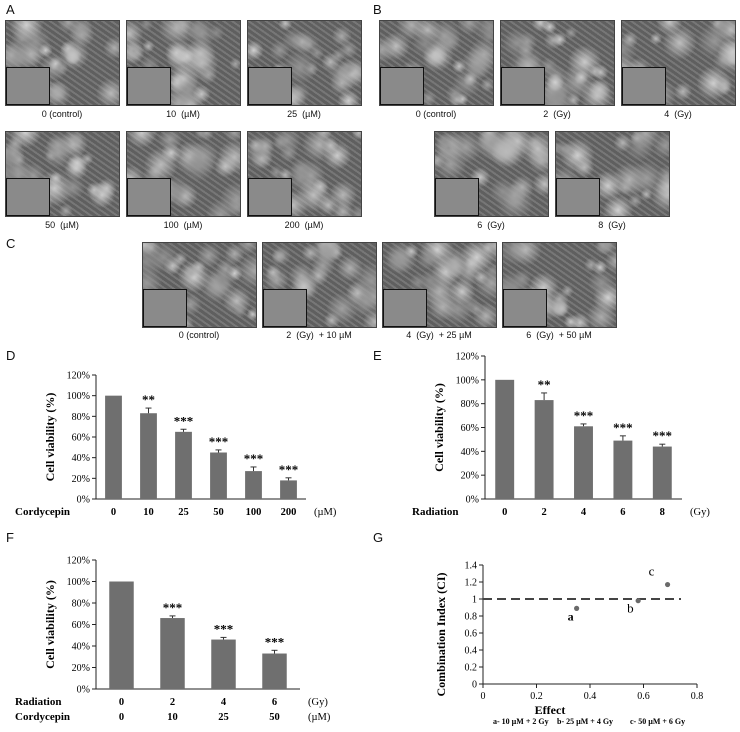 The width and height of the screenshot is (740, 732). What do you see at coordinates (319, 335) in the screenshot?
I see `caption-c-1: 2 (Gy) + 10 µM` at bounding box center [319, 335].